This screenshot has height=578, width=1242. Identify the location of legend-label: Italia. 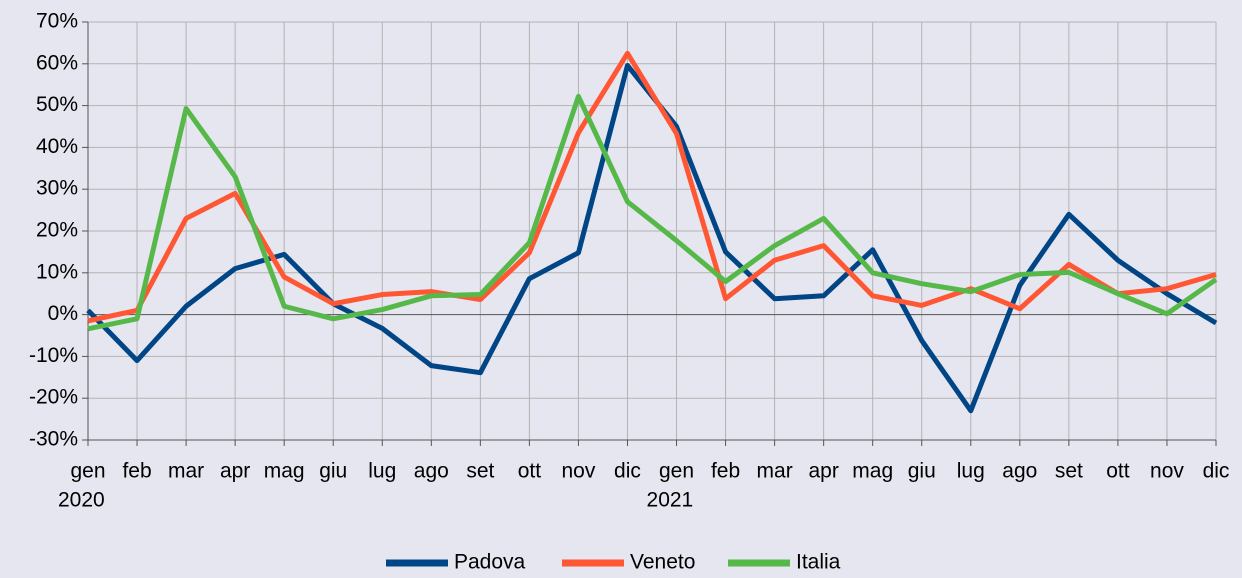
(818, 562).